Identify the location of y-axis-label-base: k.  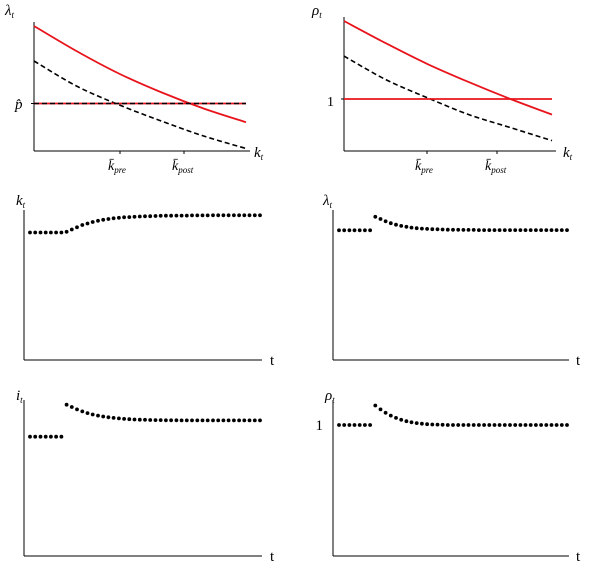
(19, 201).